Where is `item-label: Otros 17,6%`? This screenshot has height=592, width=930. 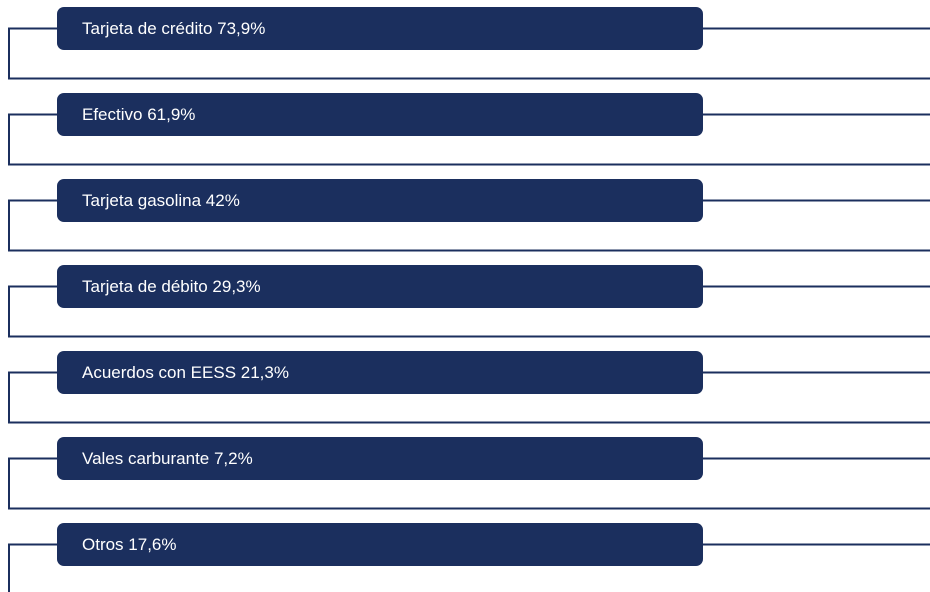
item-label: Otros 17,6% is located at coordinates (129, 544).